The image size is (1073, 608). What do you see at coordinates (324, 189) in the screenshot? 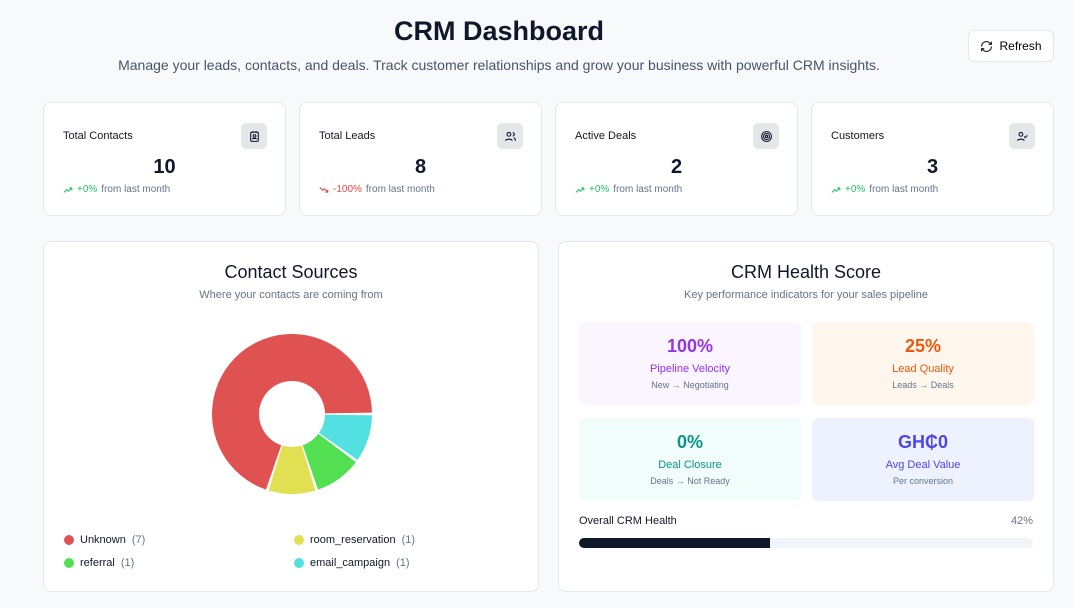
I see `trending-down-icon` at bounding box center [324, 189].